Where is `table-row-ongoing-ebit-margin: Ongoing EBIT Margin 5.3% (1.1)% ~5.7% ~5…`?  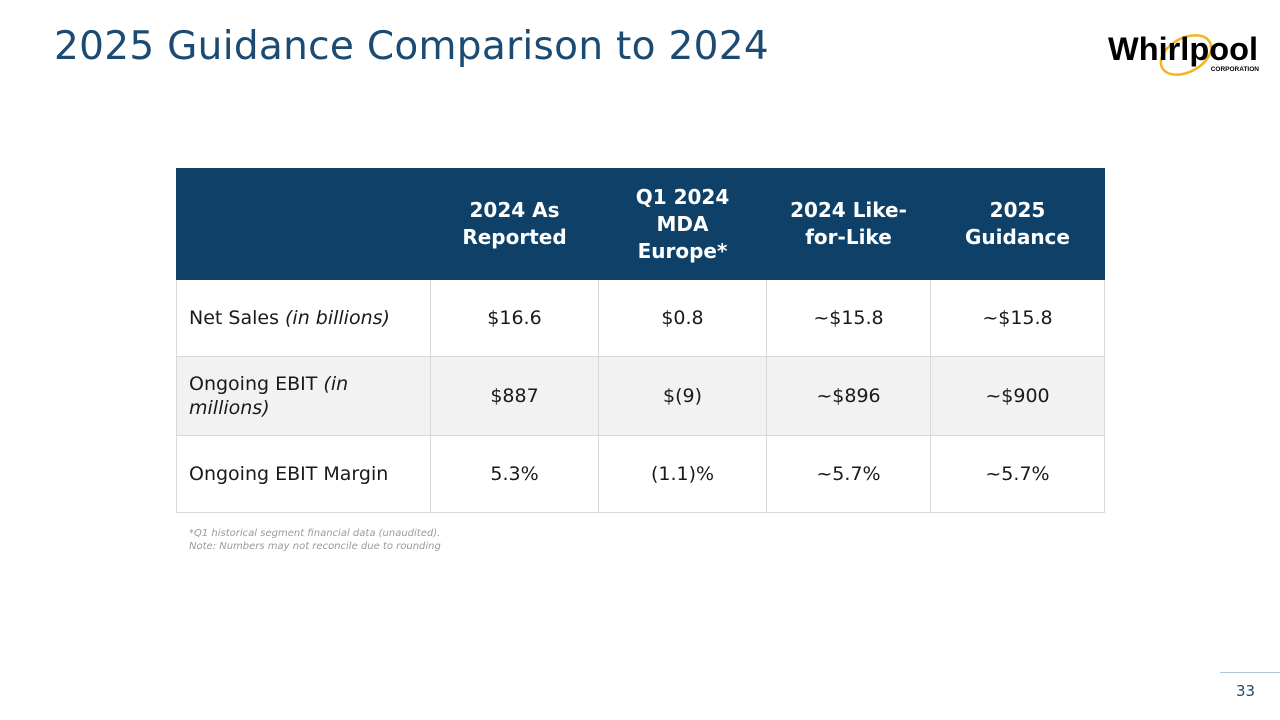 table-row-ongoing-ebit-margin: Ongoing EBIT Margin 5.3% (1.1)% ~5.7% ~5… is located at coordinates (640, 474).